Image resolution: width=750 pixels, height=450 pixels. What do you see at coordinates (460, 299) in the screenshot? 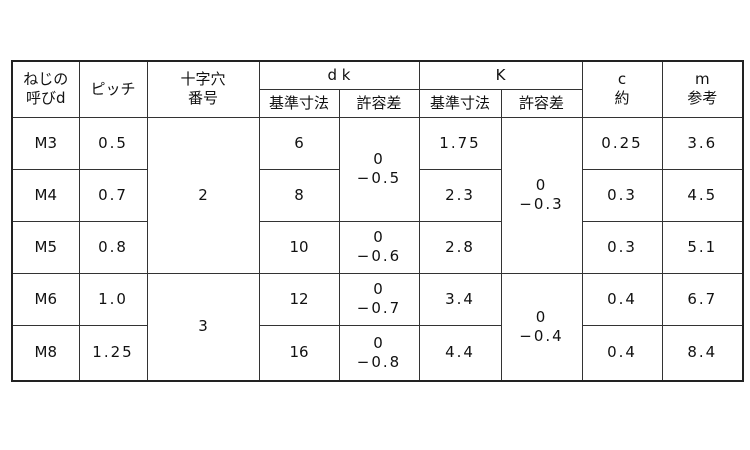
I see `cell-k: 3.4` at bounding box center [460, 299].